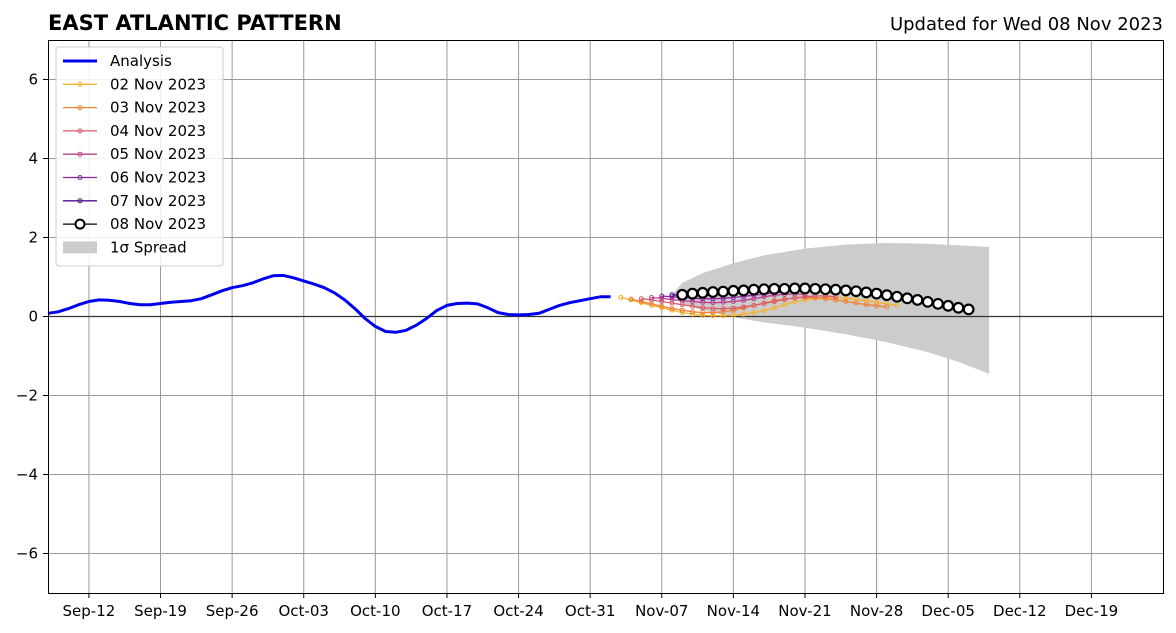 The height and width of the screenshot is (633, 1176). Describe the element at coordinates (33, 159) in the screenshot. I see `y-tick-label: 4` at that location.